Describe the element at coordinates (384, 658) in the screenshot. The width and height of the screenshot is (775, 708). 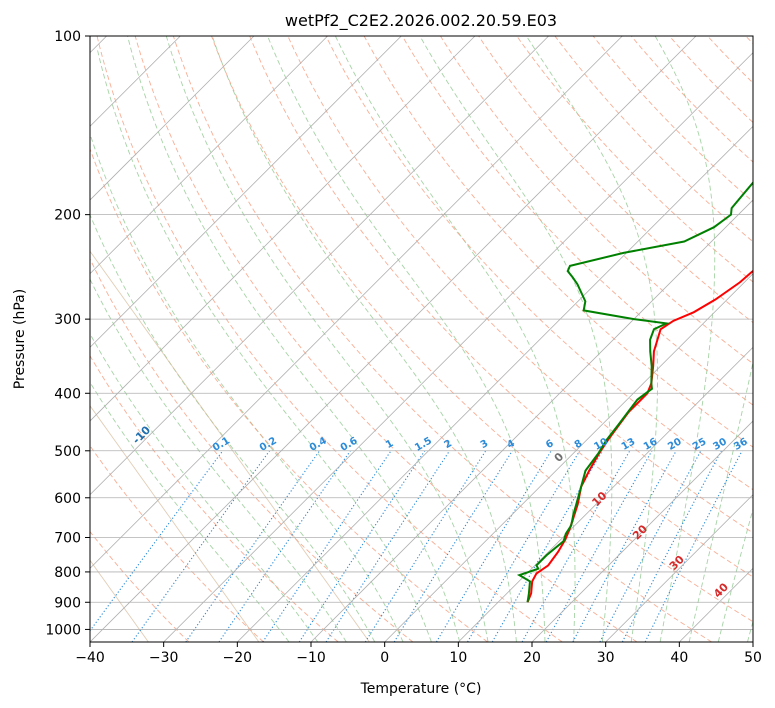
I see `x-tick-label: 0` at that location.